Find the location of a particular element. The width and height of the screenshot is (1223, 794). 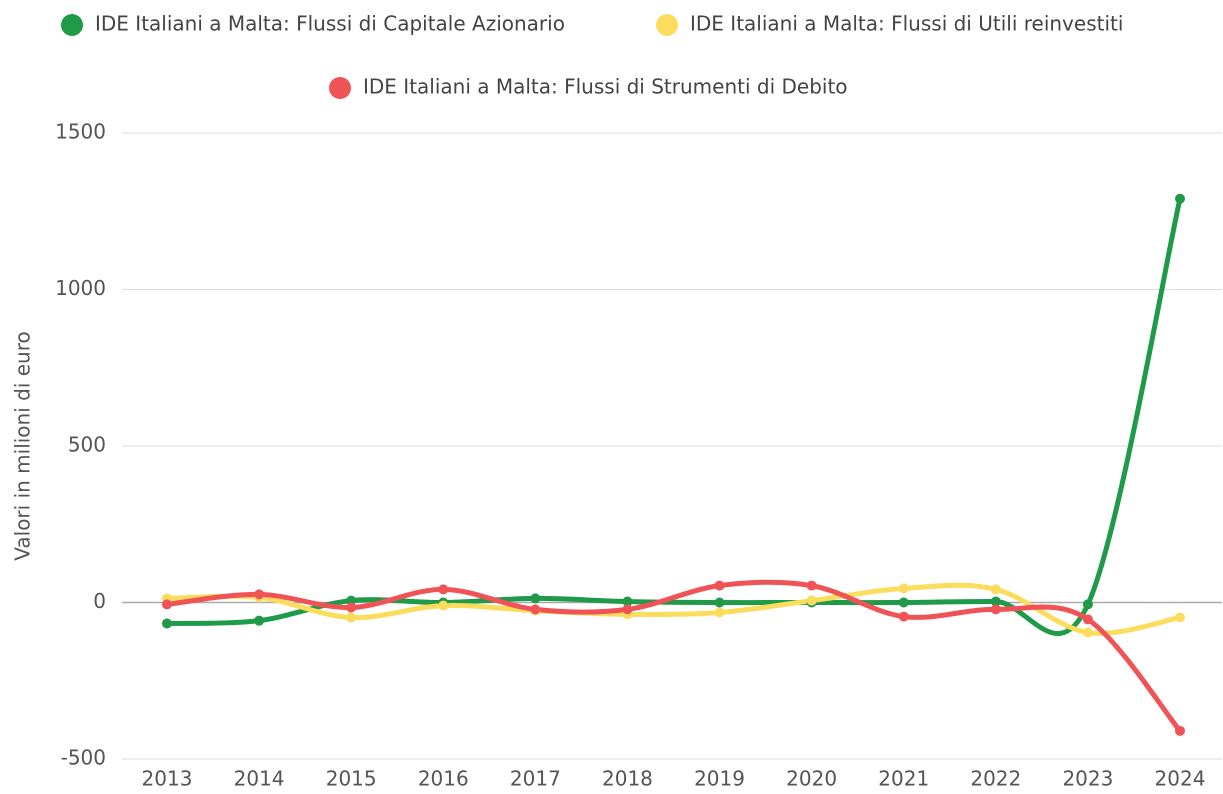

x-tick-label: 2016 is located at coordinates (443, 779).